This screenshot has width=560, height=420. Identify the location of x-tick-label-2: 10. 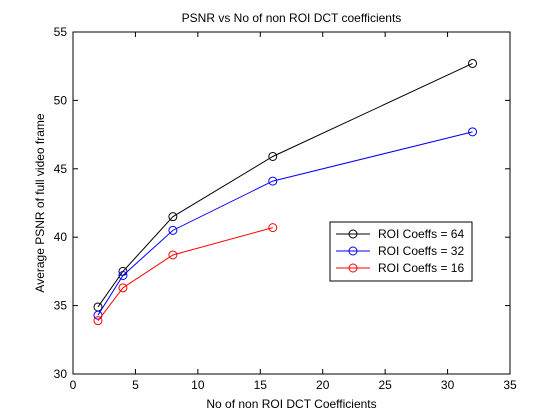
(198, 385).